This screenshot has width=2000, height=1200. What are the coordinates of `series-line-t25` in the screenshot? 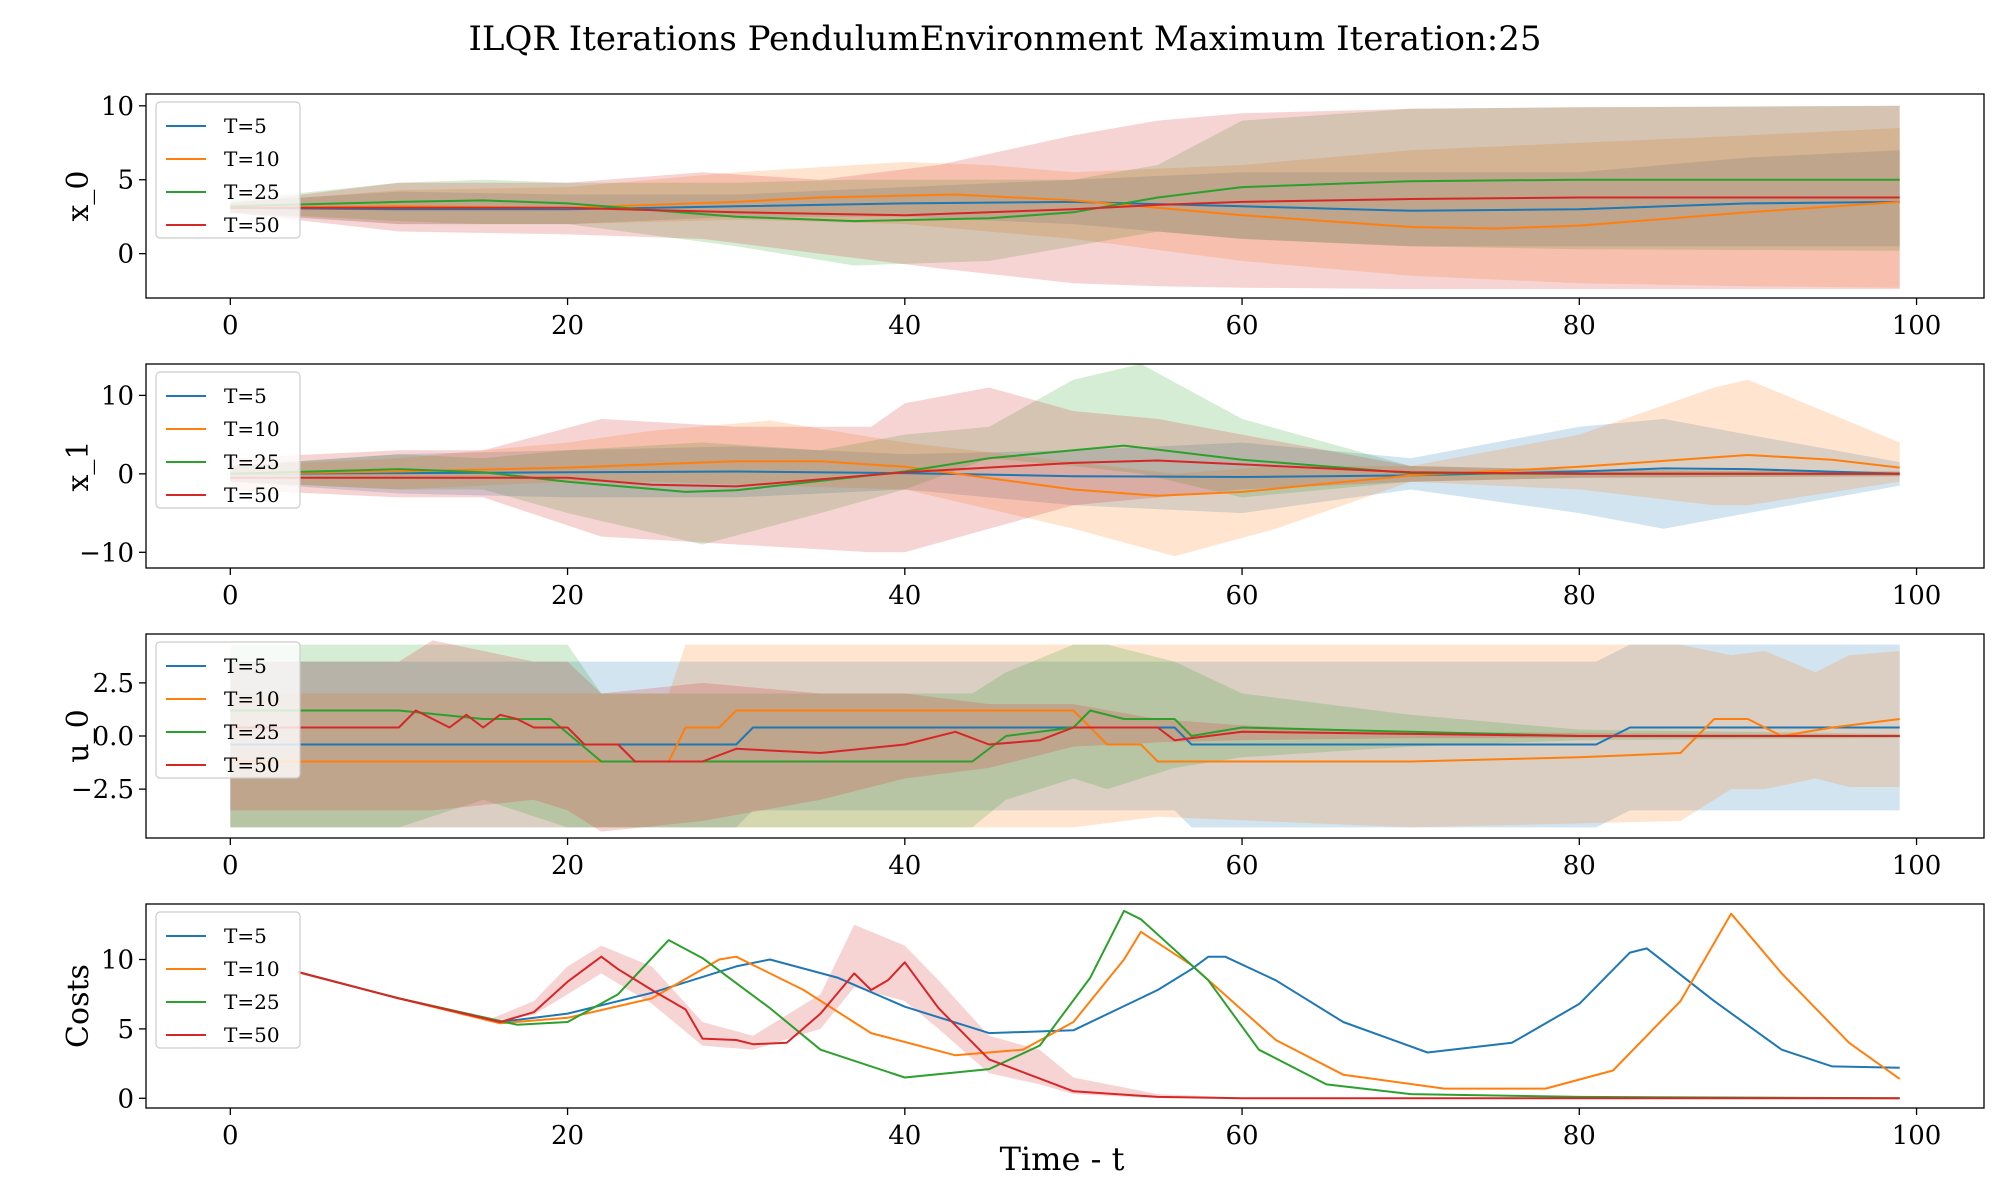 It's located at (1098, 1004).